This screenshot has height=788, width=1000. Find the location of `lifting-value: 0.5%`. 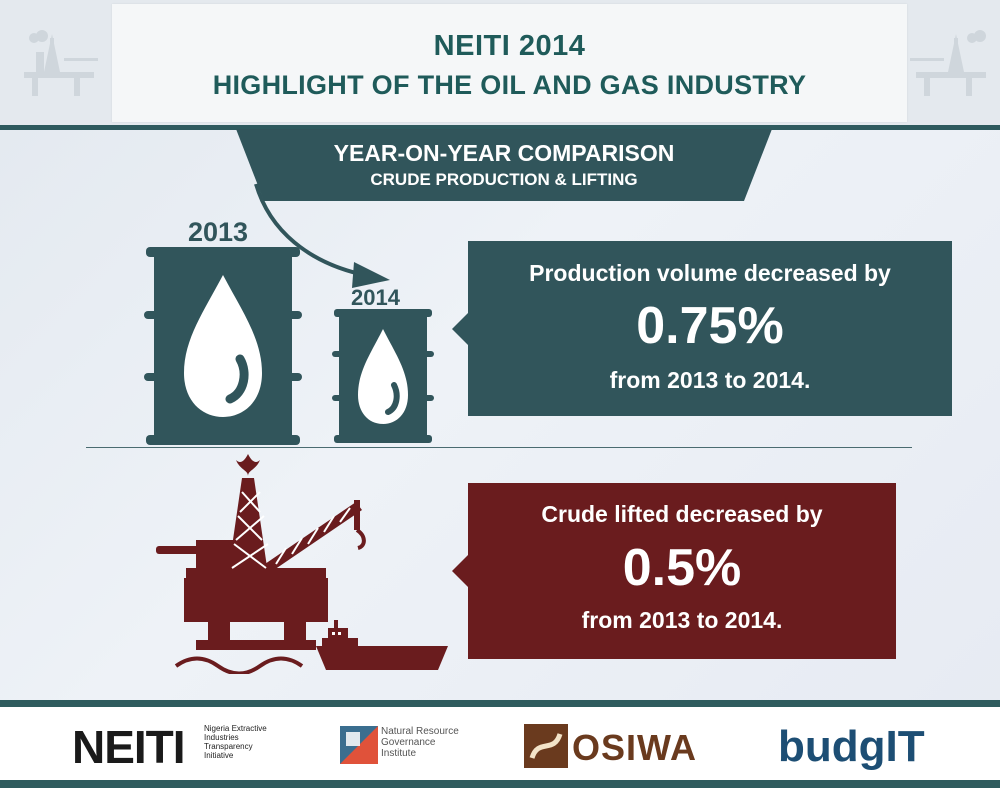

lifting-value: 0.5% is located at coordinates (682, 568).